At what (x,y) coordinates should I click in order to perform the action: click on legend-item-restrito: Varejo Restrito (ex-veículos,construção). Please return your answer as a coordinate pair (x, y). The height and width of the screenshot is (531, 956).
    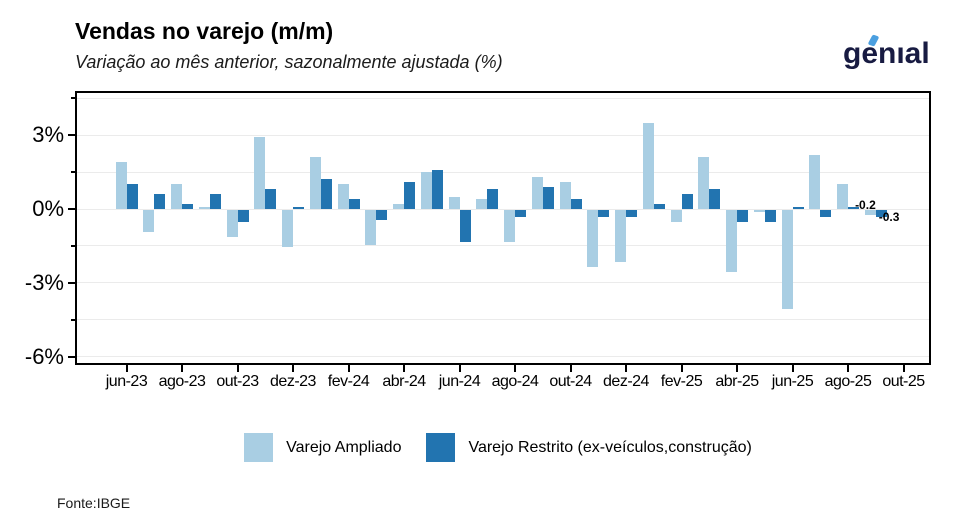
    Looking at the image, I should click on (589, 447).